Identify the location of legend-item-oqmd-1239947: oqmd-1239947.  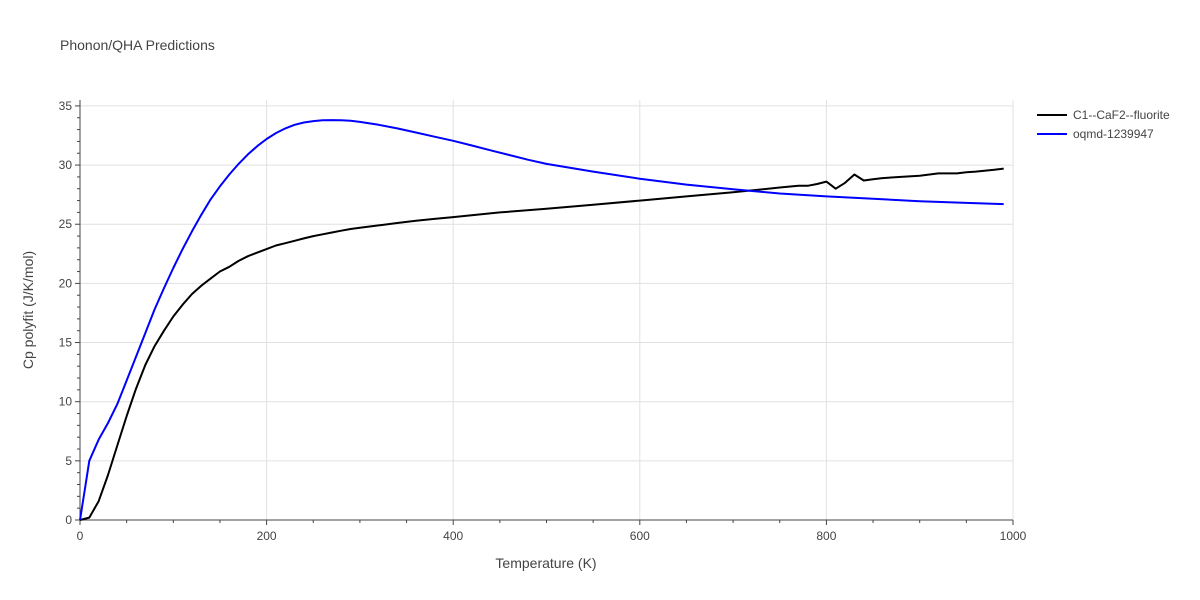
(1095, 134).